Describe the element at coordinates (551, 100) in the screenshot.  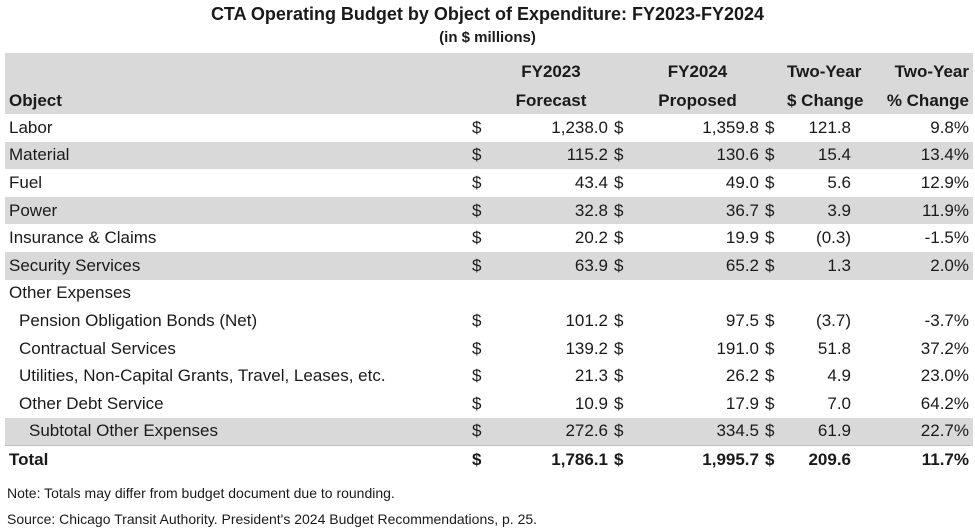
I see `header-forecast: Forecast` at that location.